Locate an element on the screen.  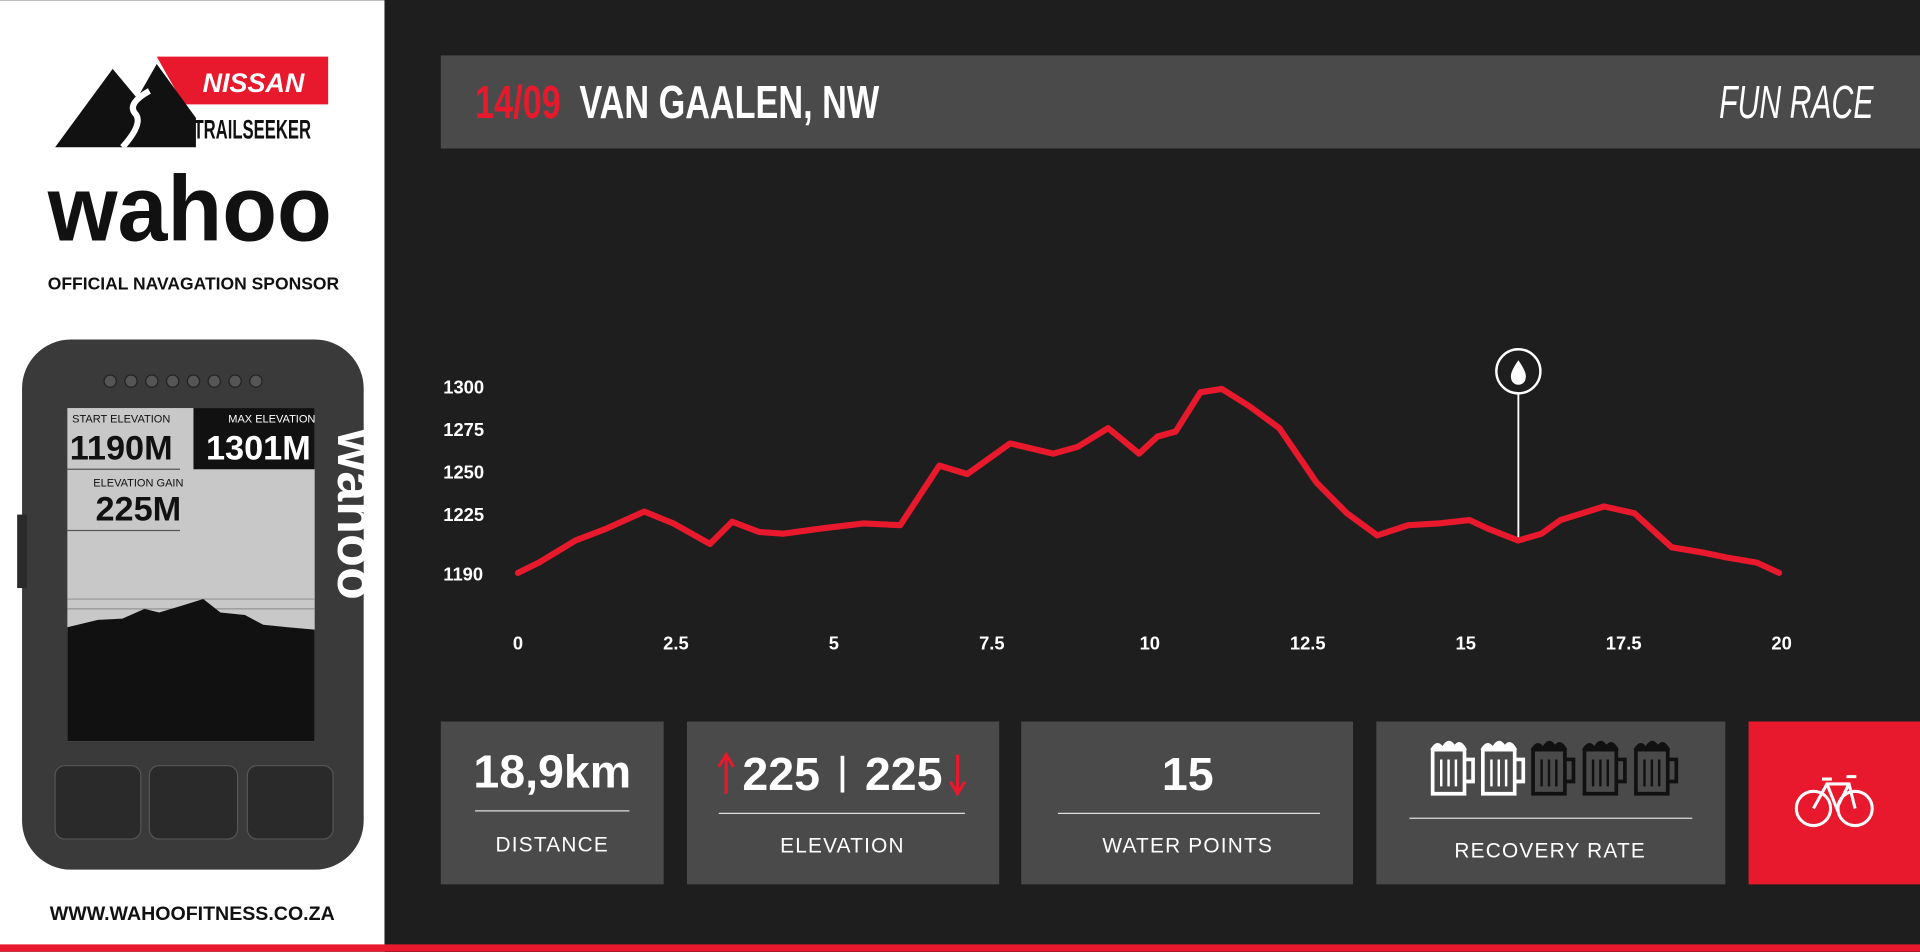
y-tick-label: 1275 is located at coordinates (463, 429).